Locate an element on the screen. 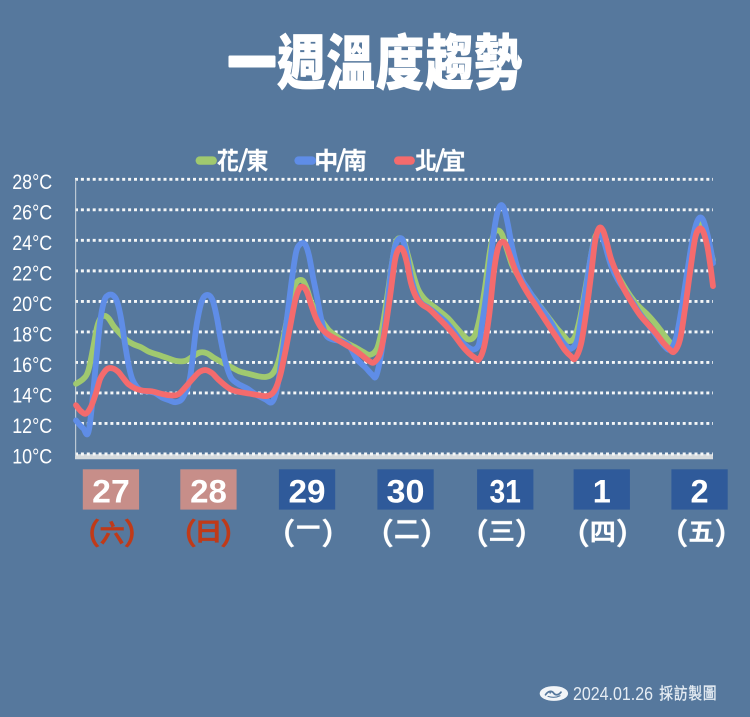 The width and height of the screenshot is (750, 717). svg-text: 28°C is located at coordinates (32, 182).